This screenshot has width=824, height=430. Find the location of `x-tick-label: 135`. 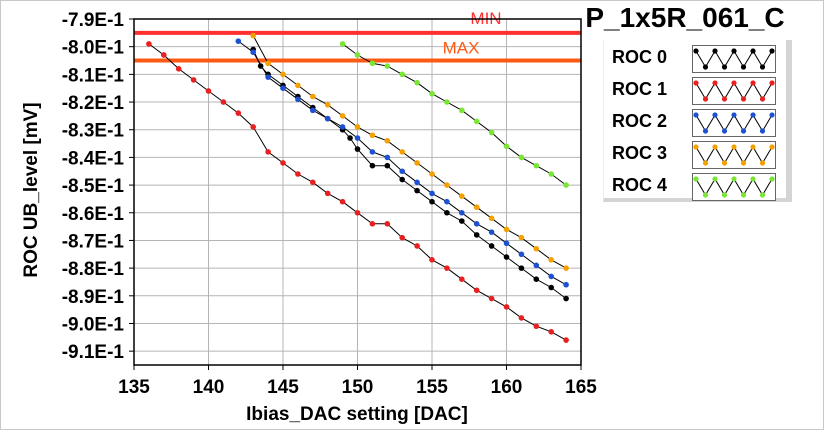

x-tick-label: 135 is located at coordinates (134, 387).